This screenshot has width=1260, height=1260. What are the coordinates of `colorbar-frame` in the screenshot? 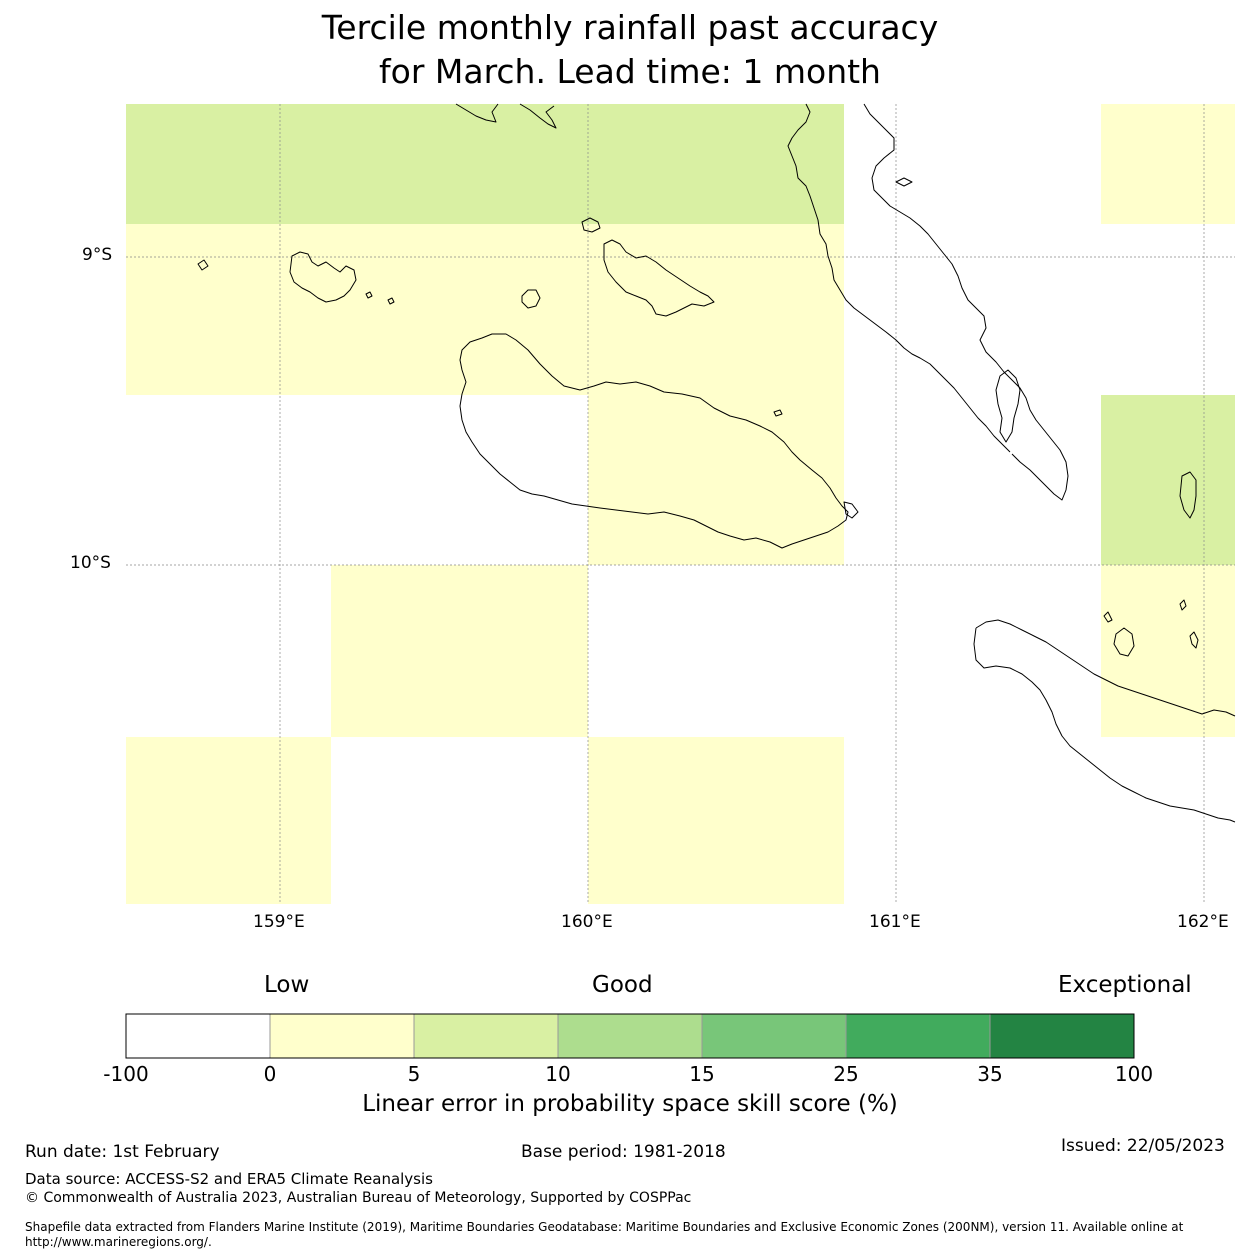 It's located at (630, 1036).